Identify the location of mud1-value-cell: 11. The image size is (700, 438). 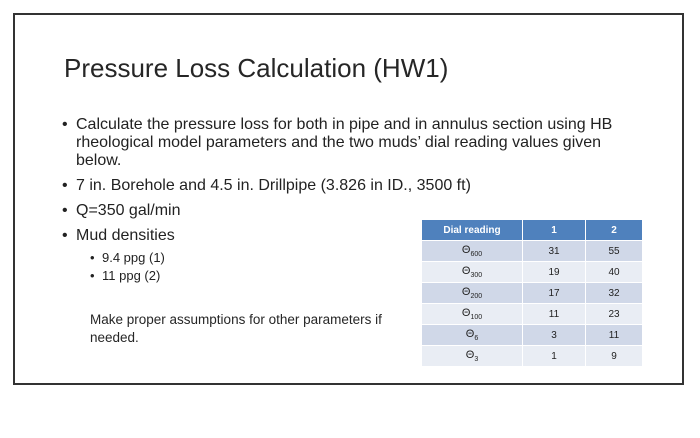
(554, 314).